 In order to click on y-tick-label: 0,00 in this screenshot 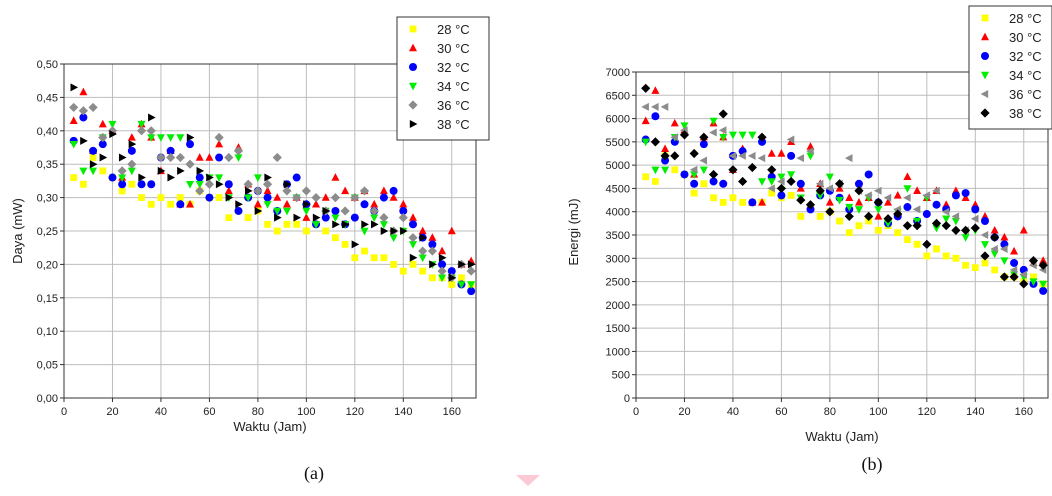, I will do `click(47, 399)`.